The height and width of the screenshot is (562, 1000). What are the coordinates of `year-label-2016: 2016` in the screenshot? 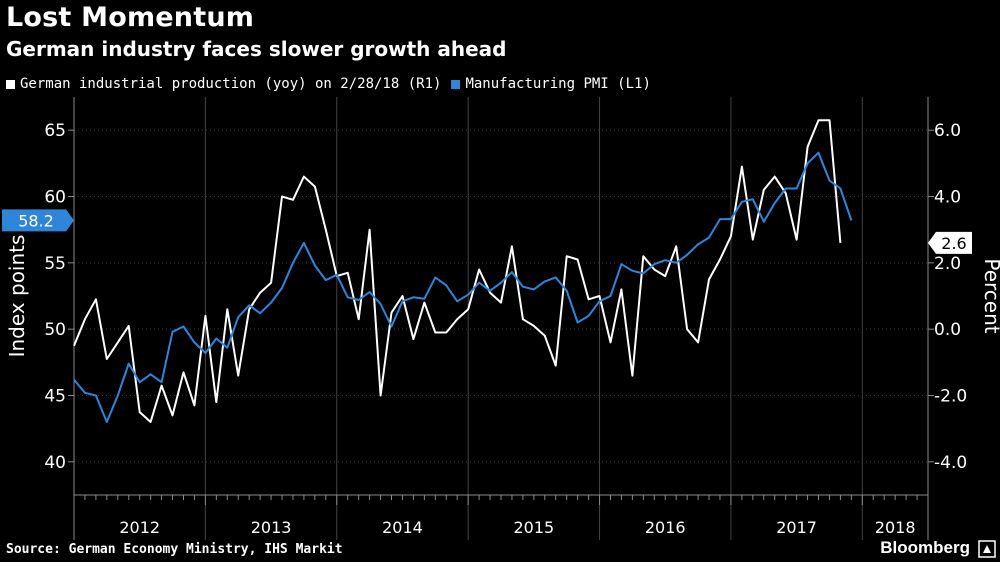 It's located at (665, 527).